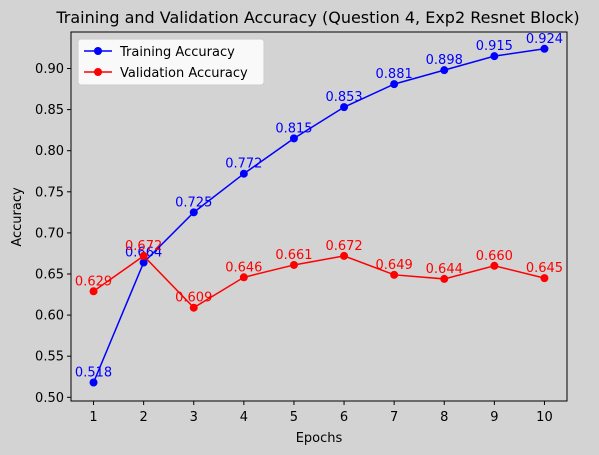 The height and width of the screenshot is (455, 599). Describe the element at coordinates (98, 72) in the screenshot. I see `legend-marker-validation` at that location.